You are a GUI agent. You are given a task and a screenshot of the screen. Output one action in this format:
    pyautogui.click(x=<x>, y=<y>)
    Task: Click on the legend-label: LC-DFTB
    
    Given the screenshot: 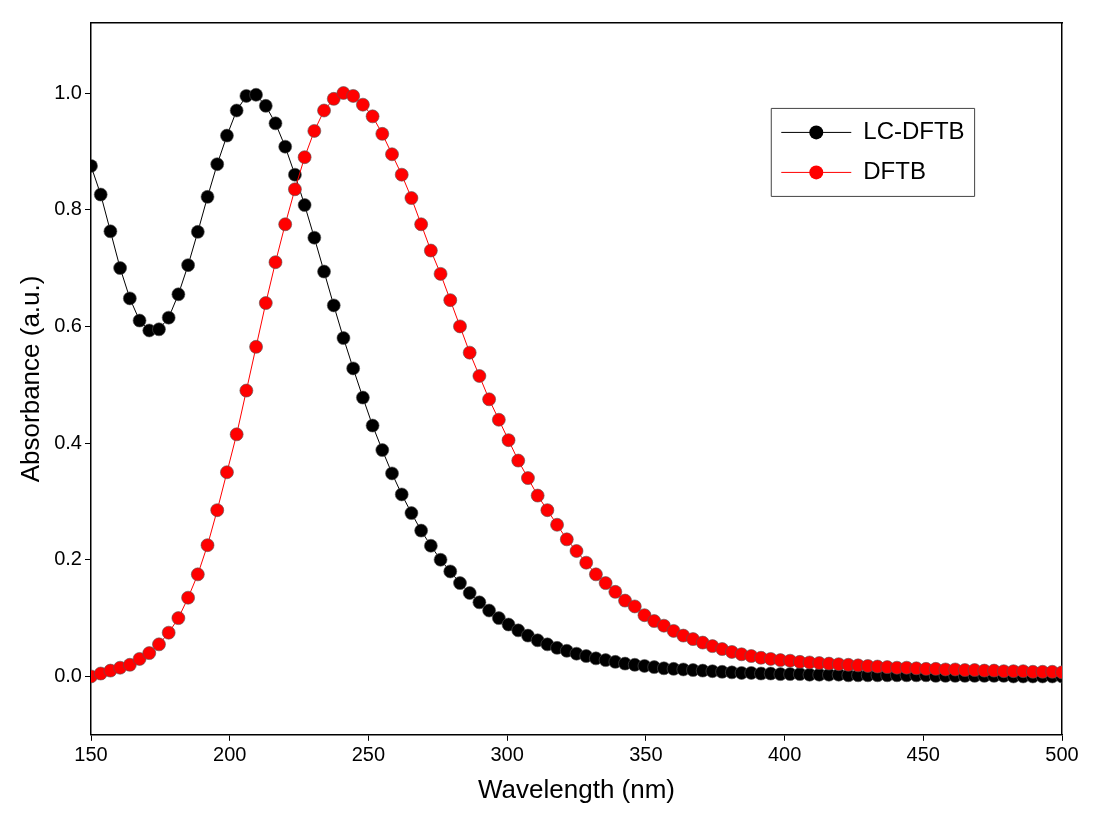 What is the action you would take?
    pyautogui.click(x=914, y=131)
    